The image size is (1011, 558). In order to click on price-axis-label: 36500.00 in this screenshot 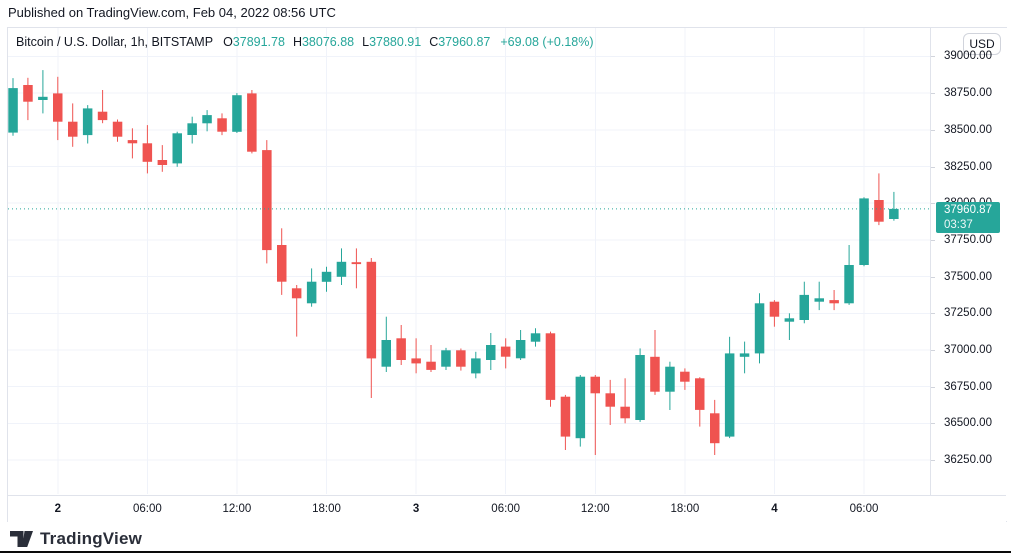, I will do `click(968, 423)`.